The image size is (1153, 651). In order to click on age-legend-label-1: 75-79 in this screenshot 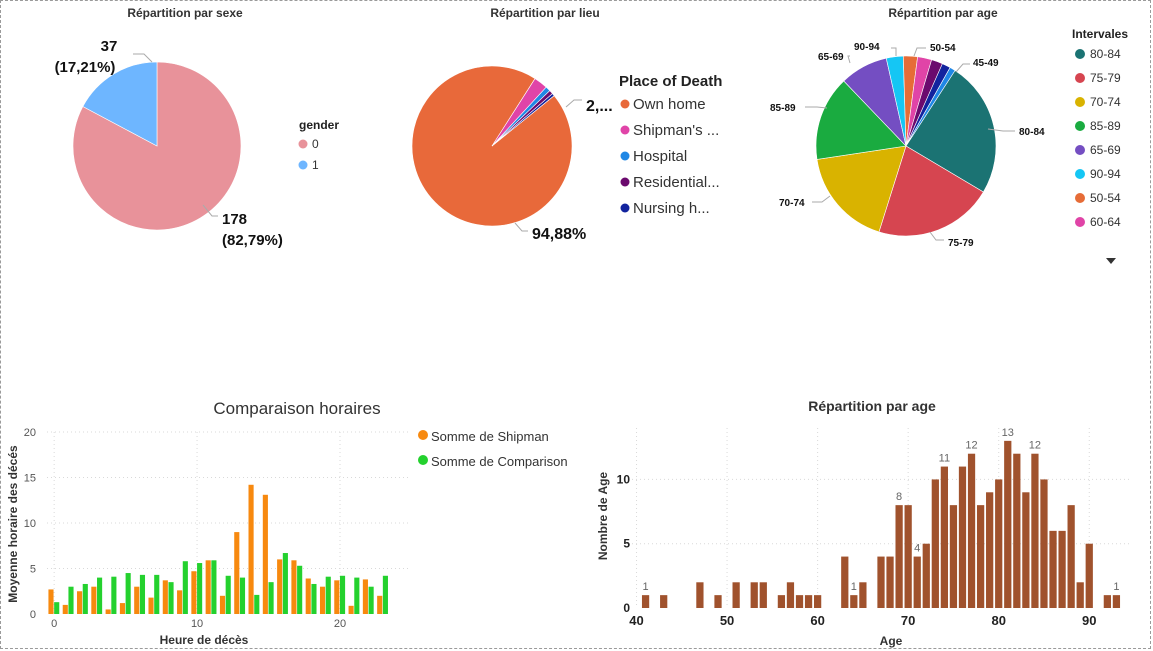, I will do `click(1105, 78)`.